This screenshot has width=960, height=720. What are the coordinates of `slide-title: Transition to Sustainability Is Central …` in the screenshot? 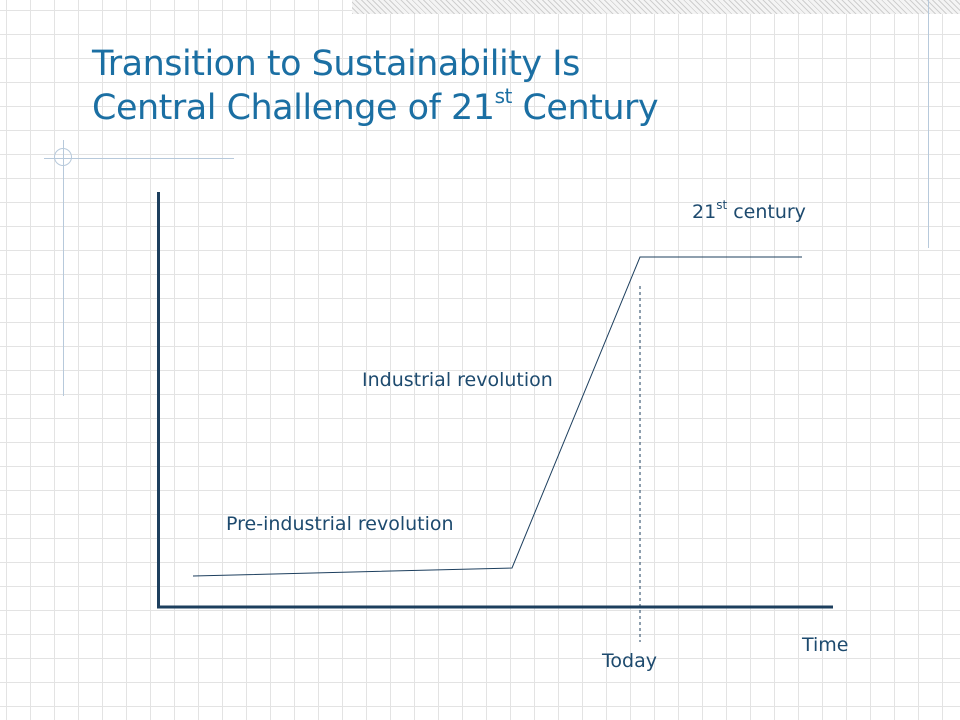 It's located at (375, 86).